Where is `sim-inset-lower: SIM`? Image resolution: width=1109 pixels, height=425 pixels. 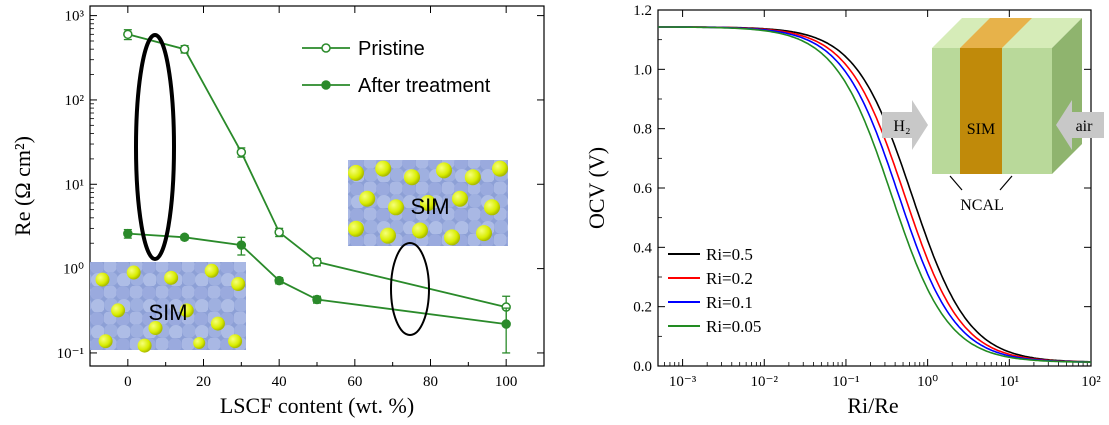
sim-inset-lower: SIM is located at coordinates (168, 307).